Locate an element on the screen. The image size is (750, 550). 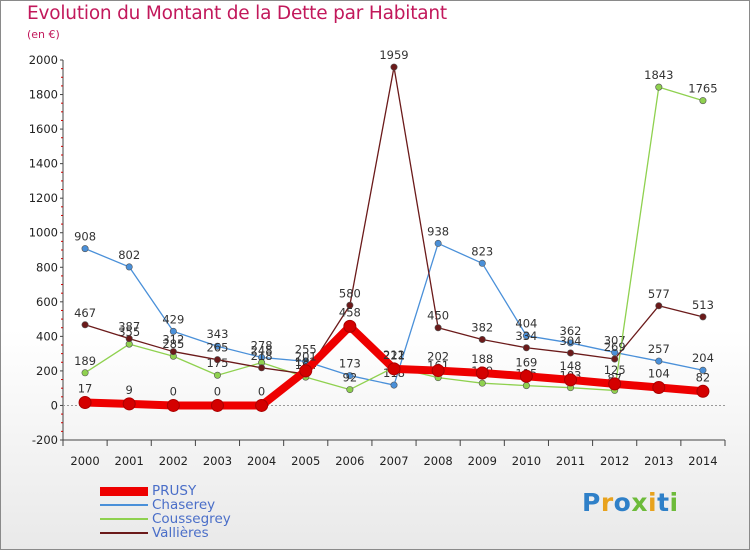
data-label-chaserey-2001: 802 is located at coordinates (129, 255).